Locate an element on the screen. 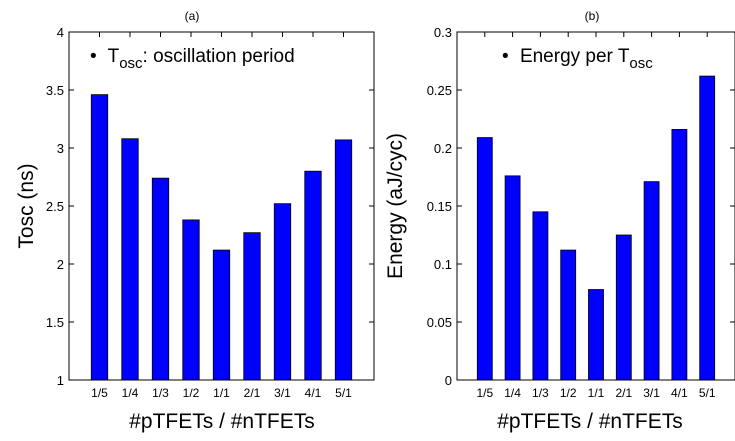  y-tick-label-b-2: 0.05 is located at coordinates (439, 322).